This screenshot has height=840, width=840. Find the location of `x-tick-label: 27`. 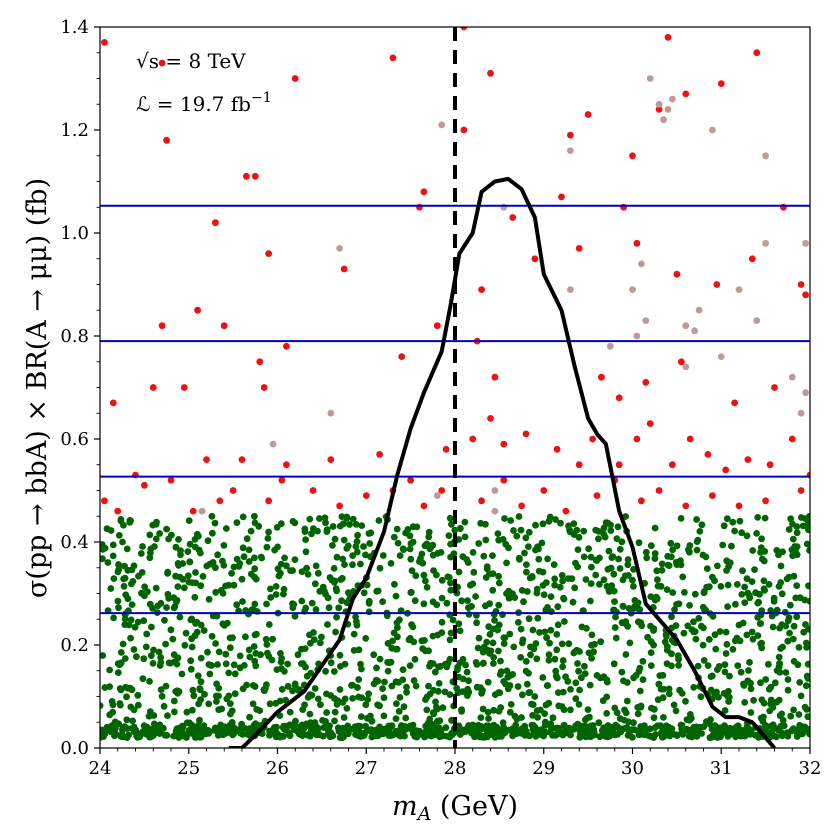

x-tick-label: 27 is located at coordinates (366, 768).